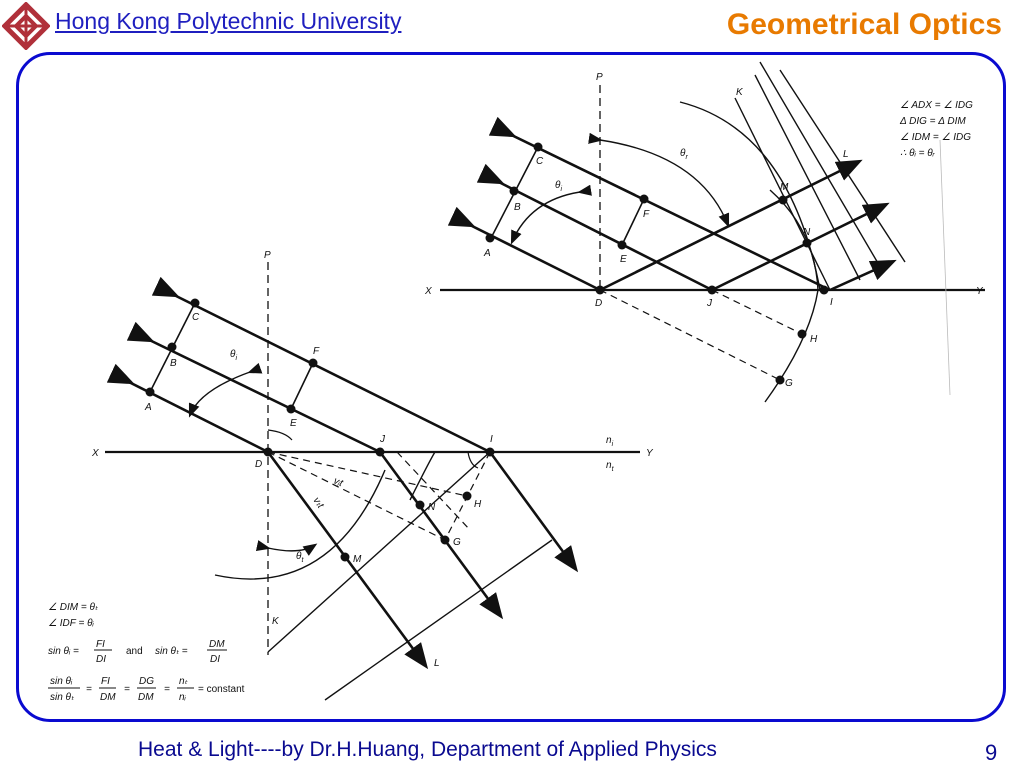  Describe the element at coordinates (784, 187) in the screenshot. I see `refl-label-M: M` at that location.